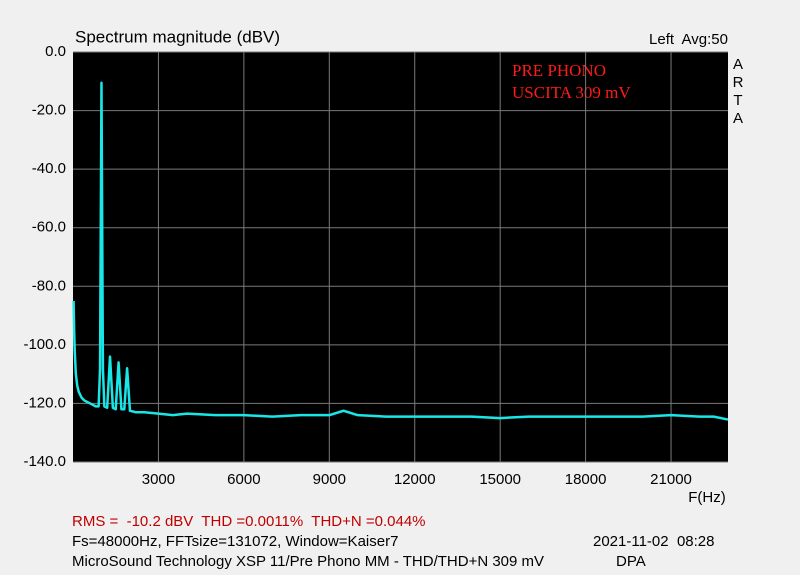  Describe the element at coordinates (177, 36) in the screenshot. I see `chart-title: Spectrum magnitude (dBV)` at that location.